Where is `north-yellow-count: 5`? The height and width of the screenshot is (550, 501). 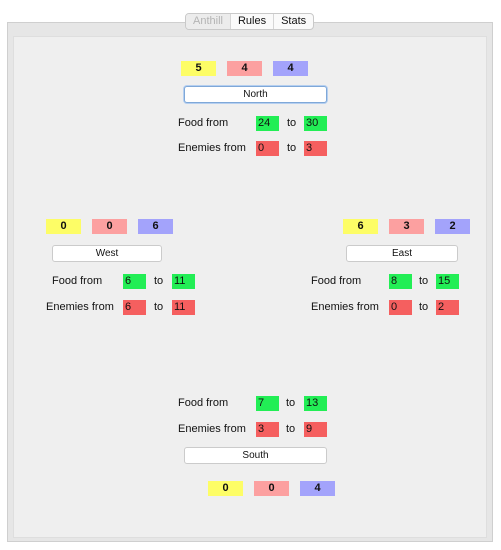 north-yellow-count: 5 is located at coordinates (198, 68).